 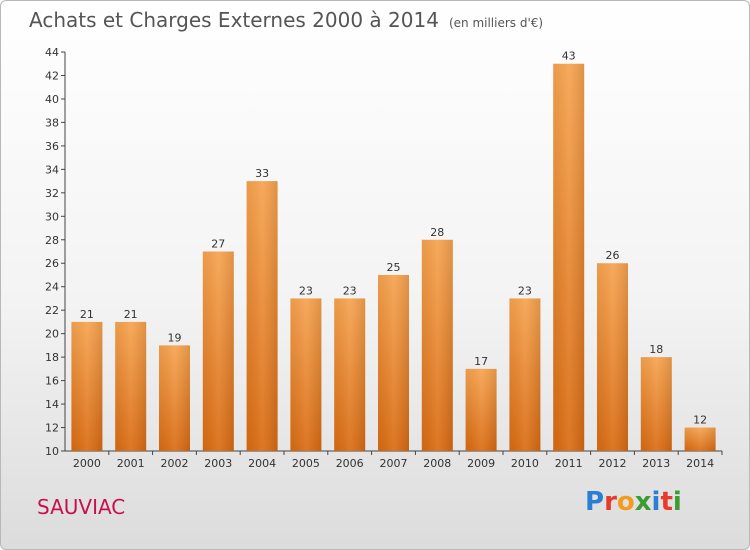 I want to click on y-tick-label: 44, so click(x=52, y=52).